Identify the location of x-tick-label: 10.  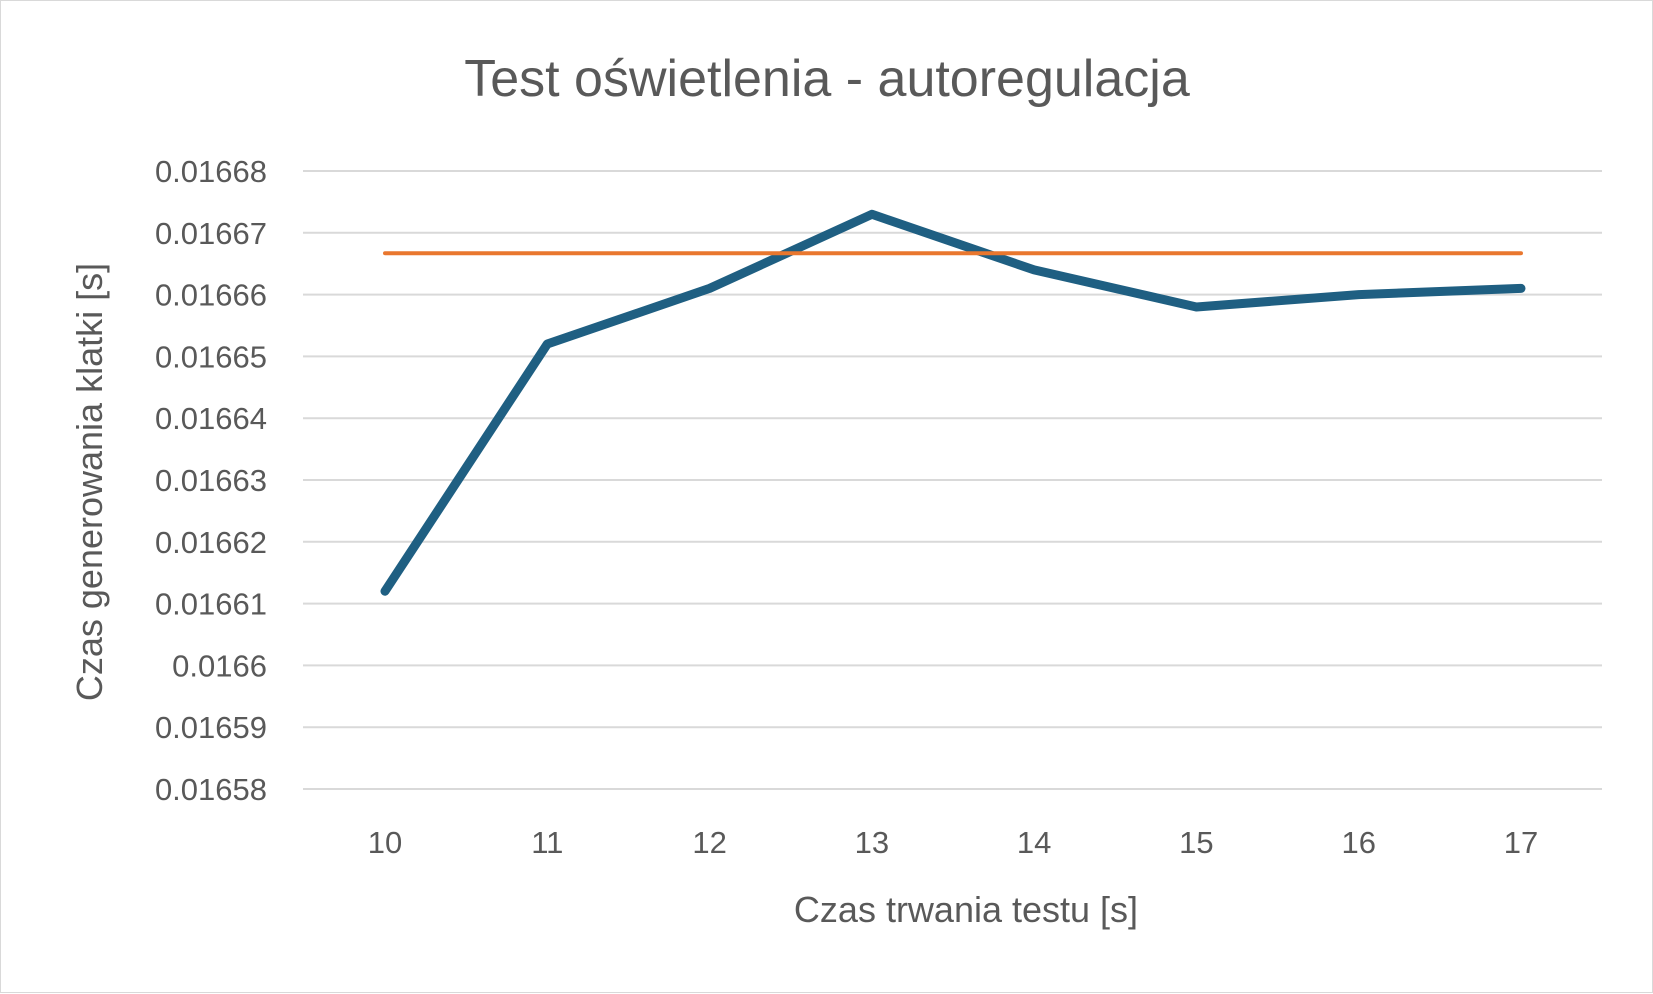
(385, 842).